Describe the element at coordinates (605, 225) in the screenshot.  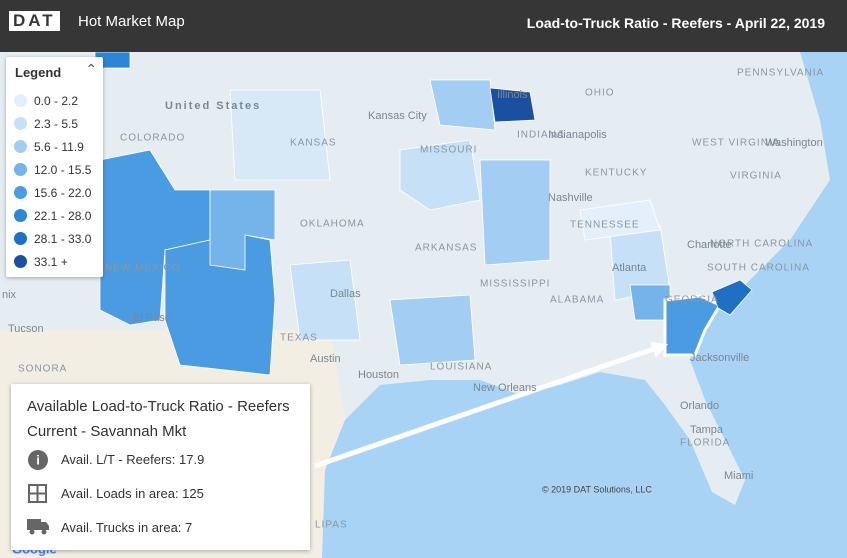
I see `map-label: TENNESSEE` at that location.